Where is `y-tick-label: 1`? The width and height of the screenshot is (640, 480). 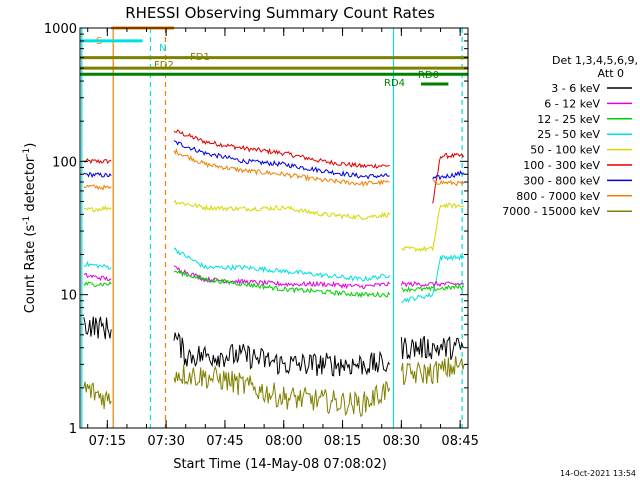 y-tick-label: 1 is located at coordinates (73, 429).